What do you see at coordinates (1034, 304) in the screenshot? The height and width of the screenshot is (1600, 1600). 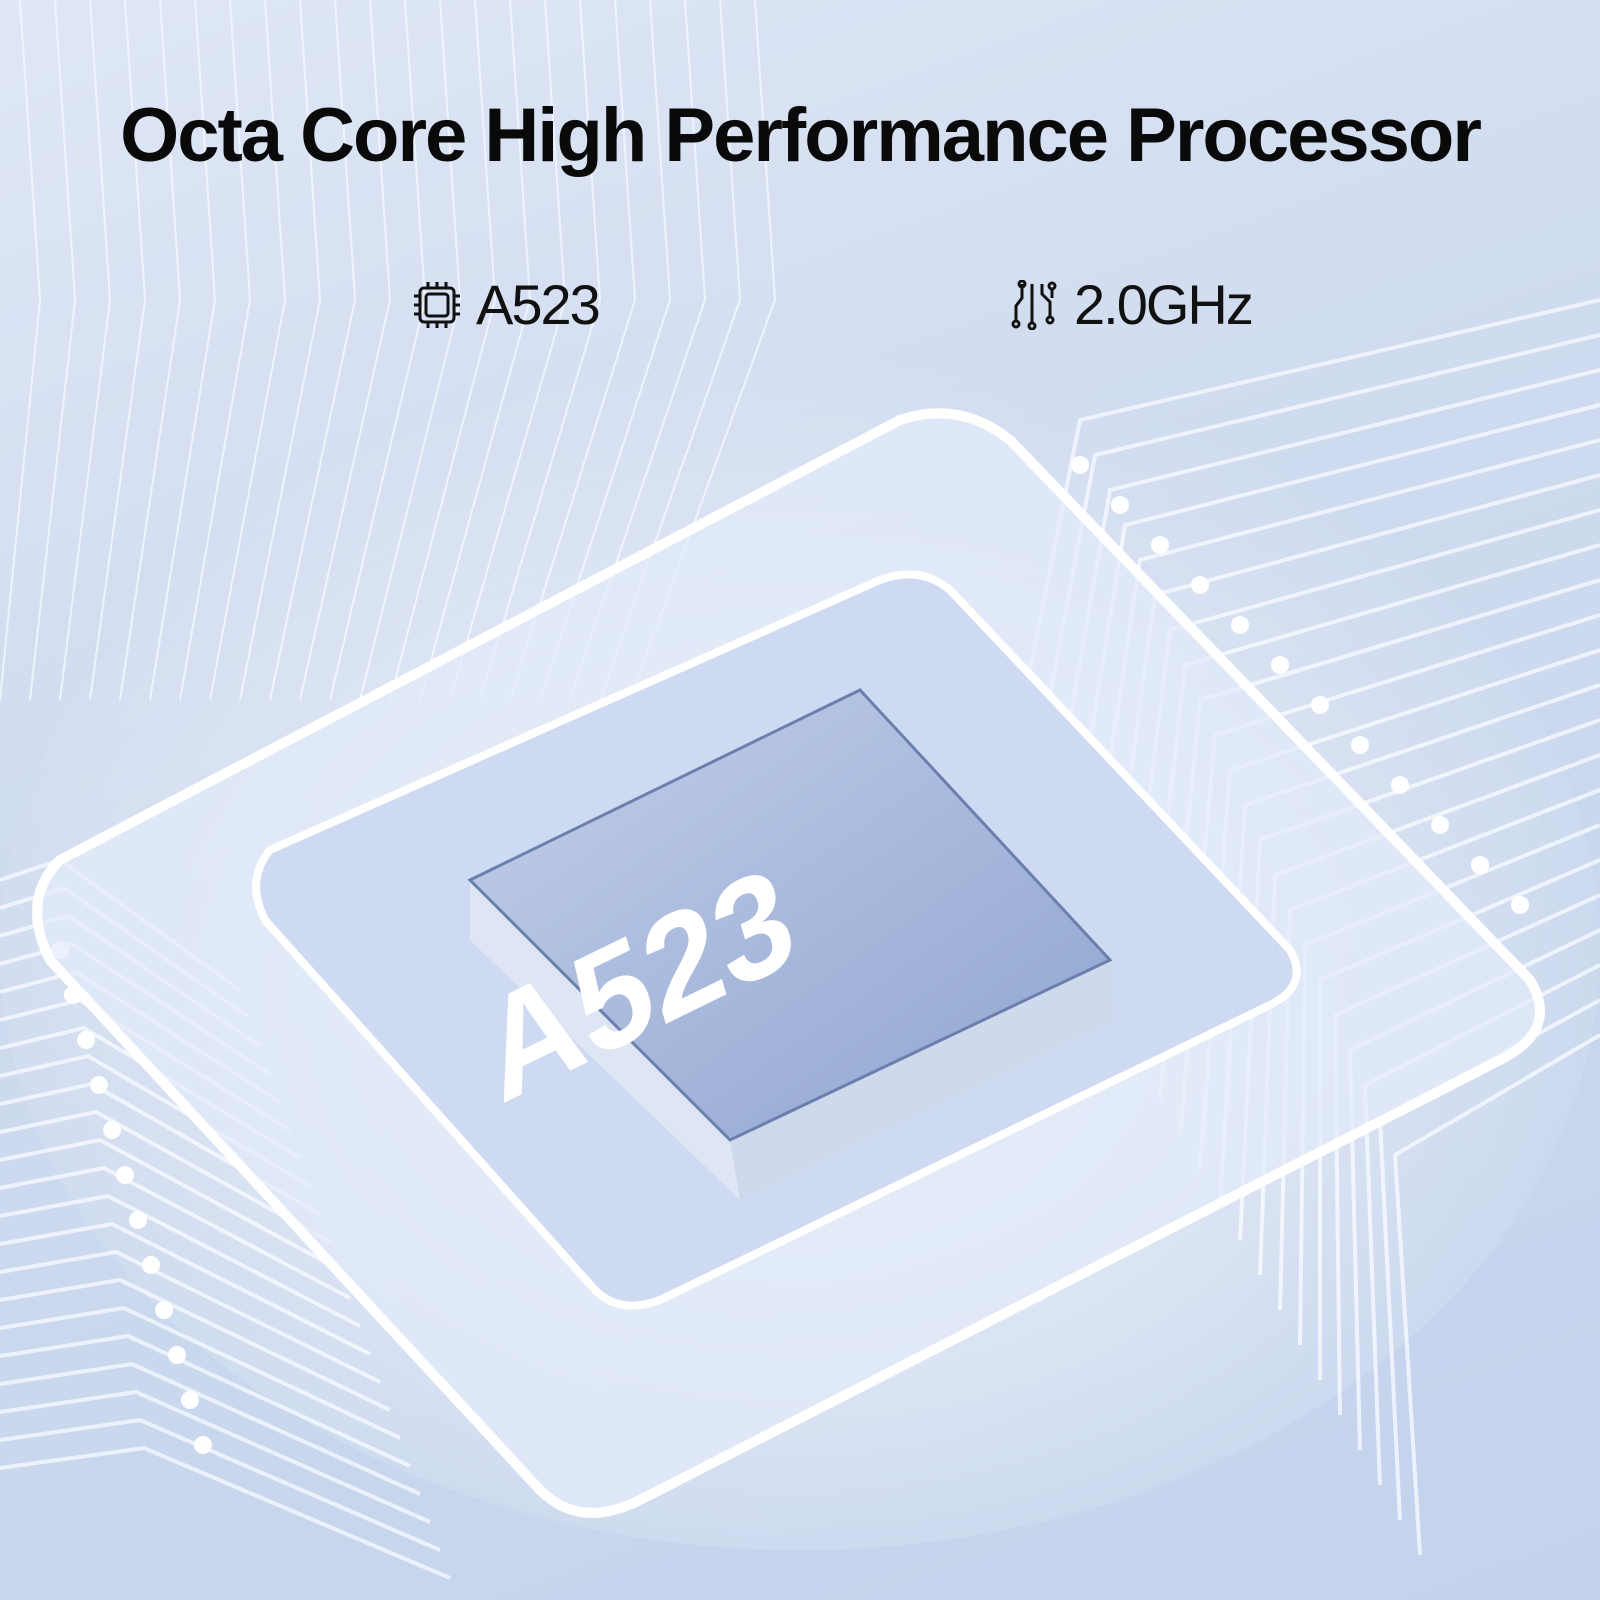 I see `circuit-icon` at bounding box center [1034, 304].